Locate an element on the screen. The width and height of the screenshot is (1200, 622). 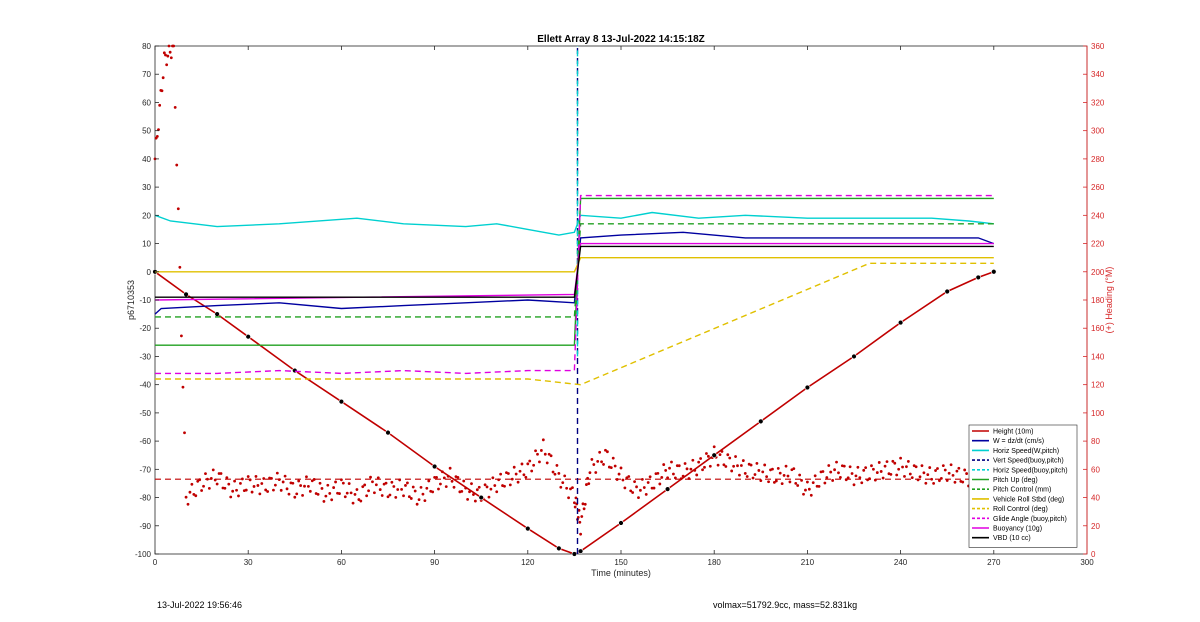
legend-entry: VBD (10 cc) is located at coordinates (1012, 538).